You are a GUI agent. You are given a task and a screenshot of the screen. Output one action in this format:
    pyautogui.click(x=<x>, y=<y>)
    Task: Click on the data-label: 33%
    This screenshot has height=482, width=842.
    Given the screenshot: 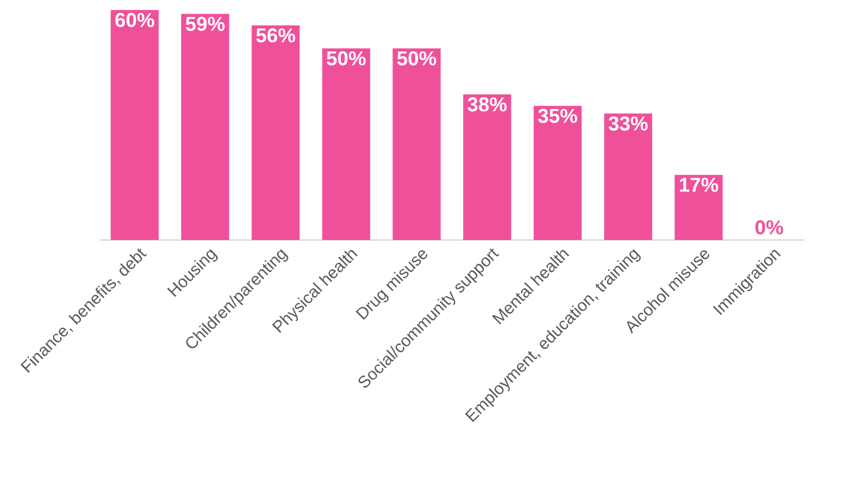 What is the action you would take?
    pyautogui.click(x=628, y=123)
    